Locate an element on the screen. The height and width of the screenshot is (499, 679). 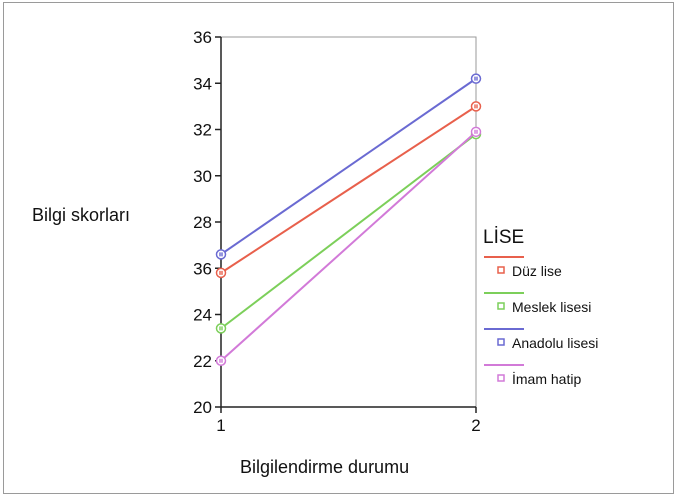
legend-label: Anadolu lisesi is located at coordinates (555, 343).